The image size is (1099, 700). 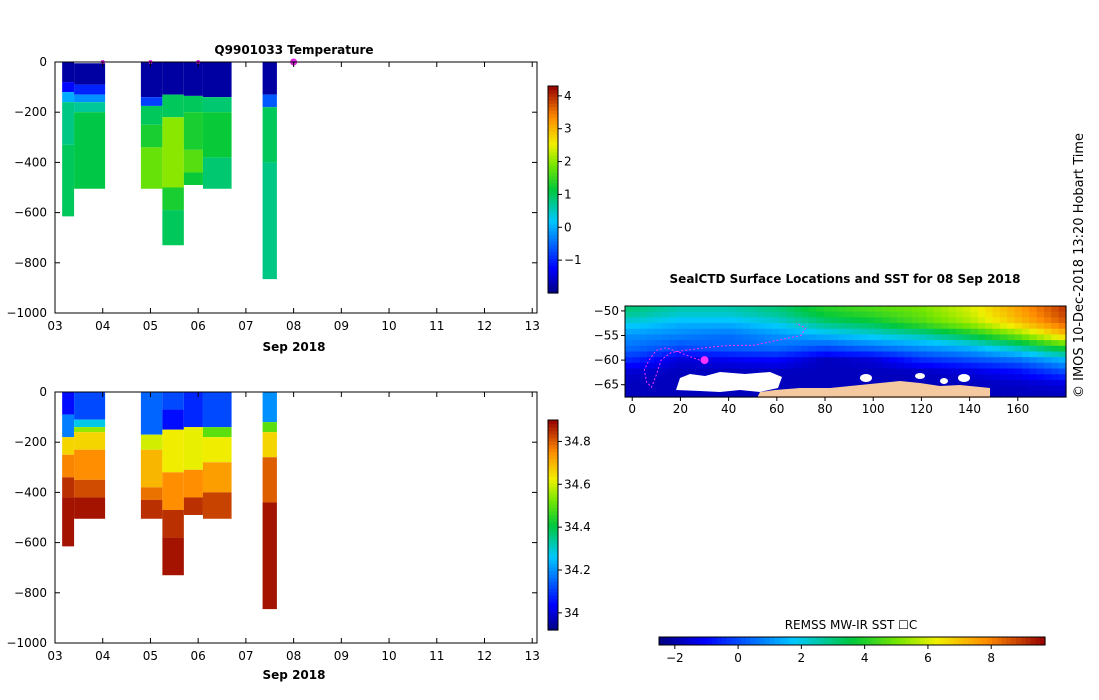 I want to click on x-tick-label: 11, so click(x=436, y=656).